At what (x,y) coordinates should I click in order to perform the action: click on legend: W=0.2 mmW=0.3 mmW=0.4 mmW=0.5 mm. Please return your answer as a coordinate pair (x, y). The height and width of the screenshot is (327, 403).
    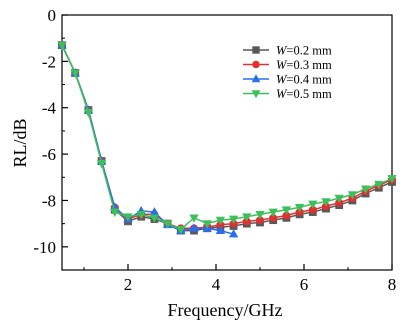
    Looking at the image, I should click on (287, 72).